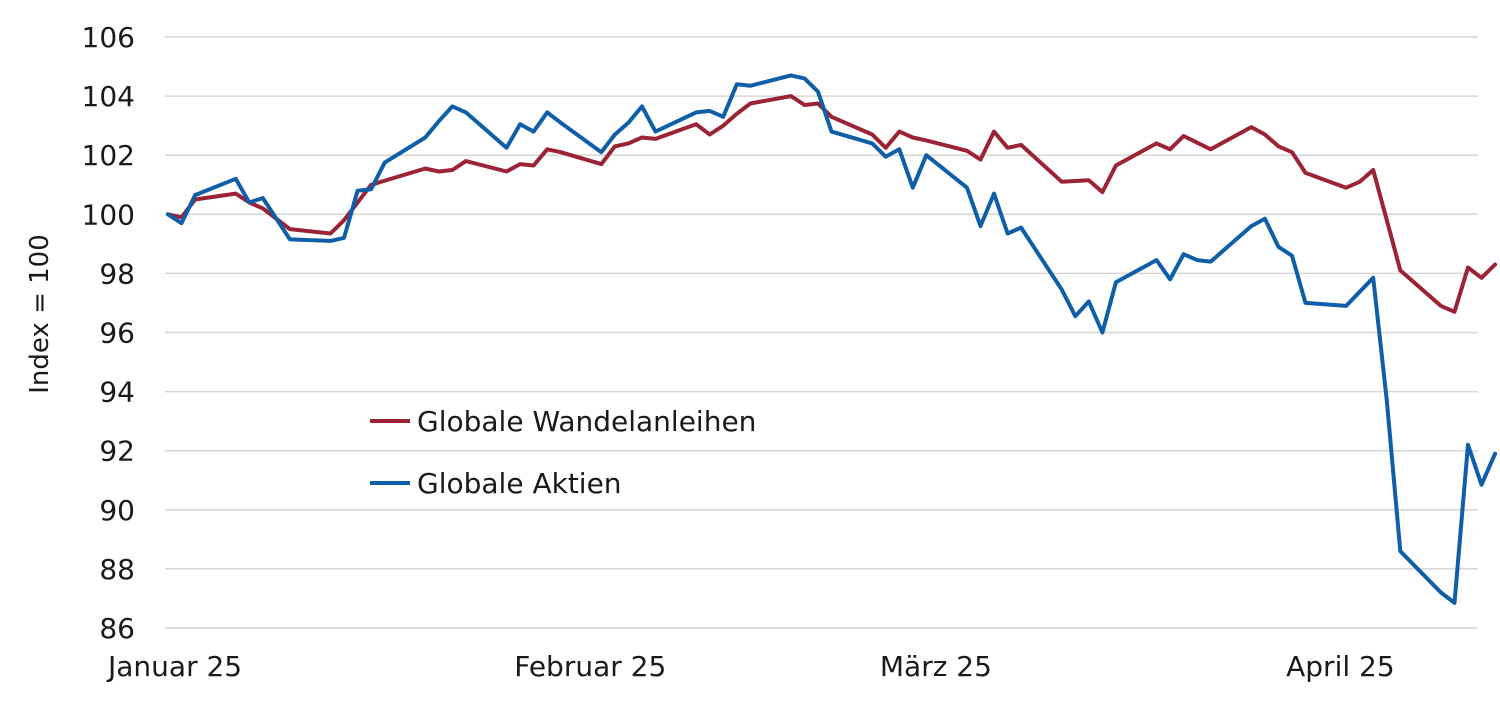 The width and height of the screenshot is (1500, 709). I want to click on x-tick-label: März 25, so click(936, 666).